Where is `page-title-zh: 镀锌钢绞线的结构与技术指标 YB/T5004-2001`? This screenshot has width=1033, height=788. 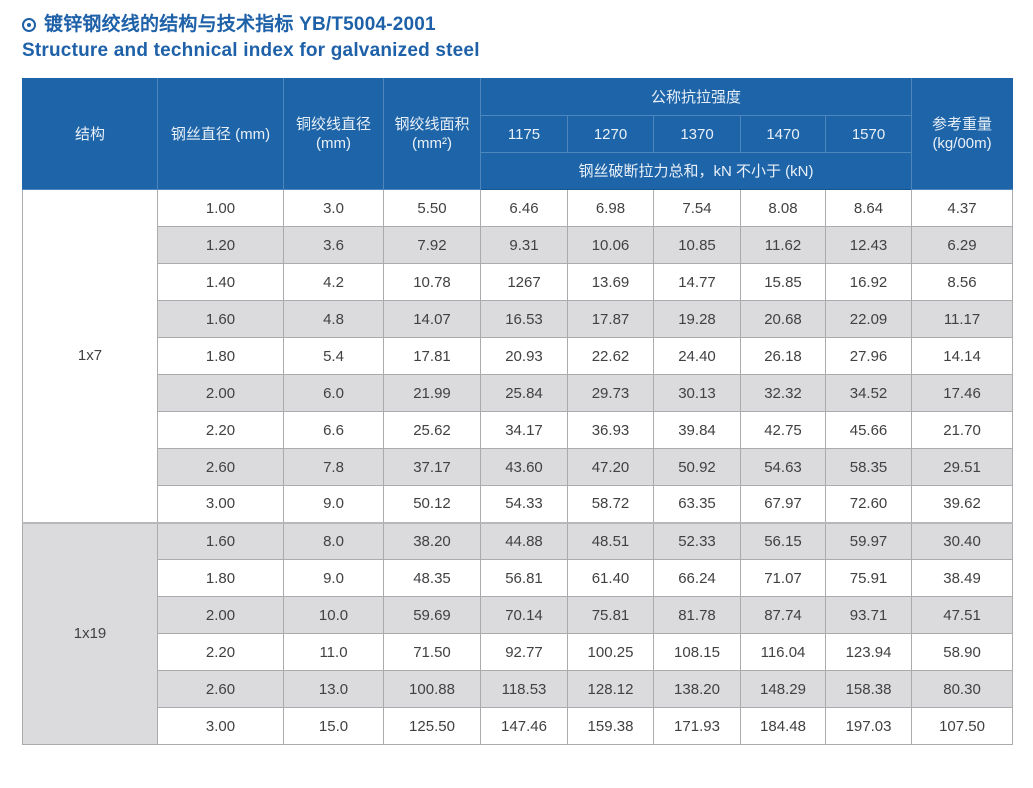 page-title-zh: 镀锌钢绞线的结构与技术指标 YB/T5004-2001 is located at coordinates (240, 24).